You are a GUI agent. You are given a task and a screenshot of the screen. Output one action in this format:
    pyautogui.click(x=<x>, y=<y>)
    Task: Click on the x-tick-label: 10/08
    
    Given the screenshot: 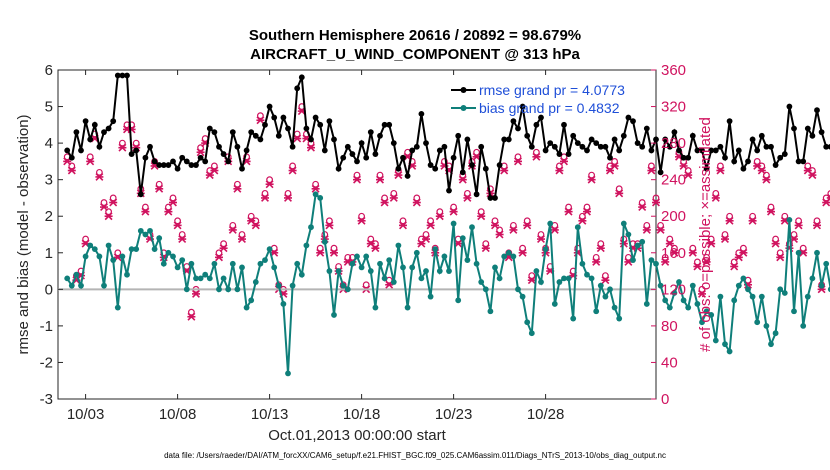 What is the action you would take?
    pyautogui.click(x=178, y=414)
    